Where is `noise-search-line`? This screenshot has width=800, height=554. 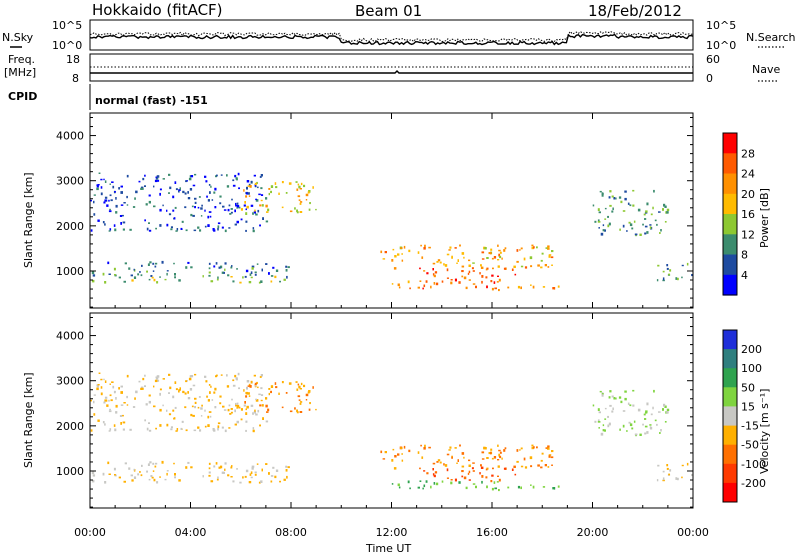 noise-search-line is located at coordinates (391, 36).